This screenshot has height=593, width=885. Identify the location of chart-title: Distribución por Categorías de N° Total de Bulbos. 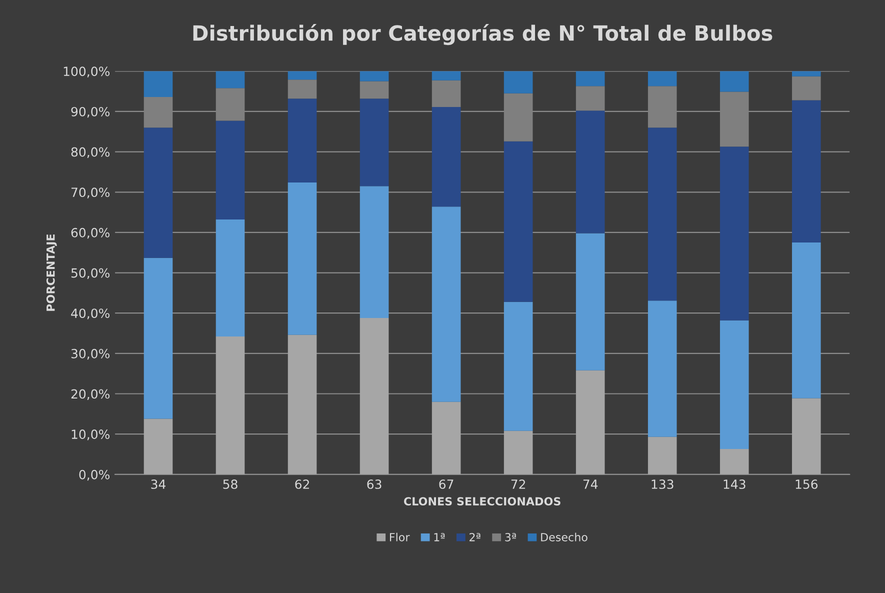
(482, 35).